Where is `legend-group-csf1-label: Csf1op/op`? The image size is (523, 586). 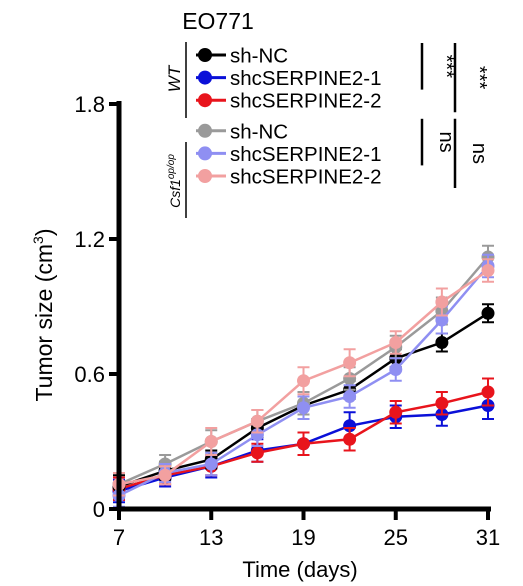 legend-group-csf1-label: Csf1op/op is located at coordinates (174, 181).